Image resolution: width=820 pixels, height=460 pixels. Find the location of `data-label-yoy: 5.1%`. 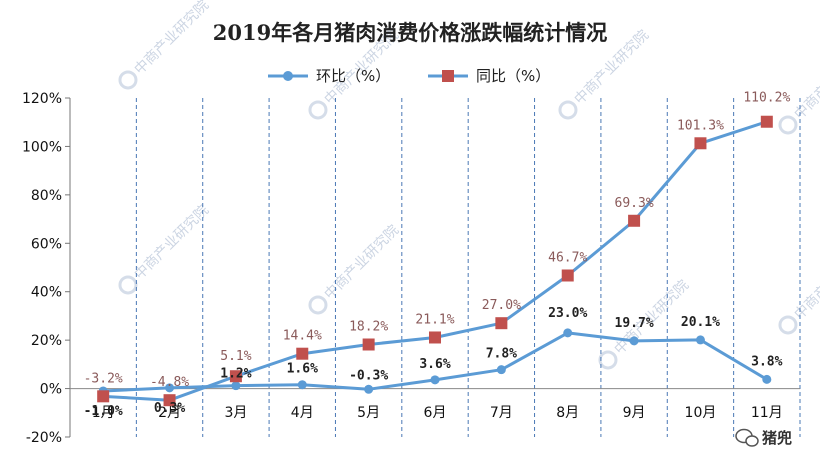

data-label-yoy: 5.1% is located at coordinates (235, 356).